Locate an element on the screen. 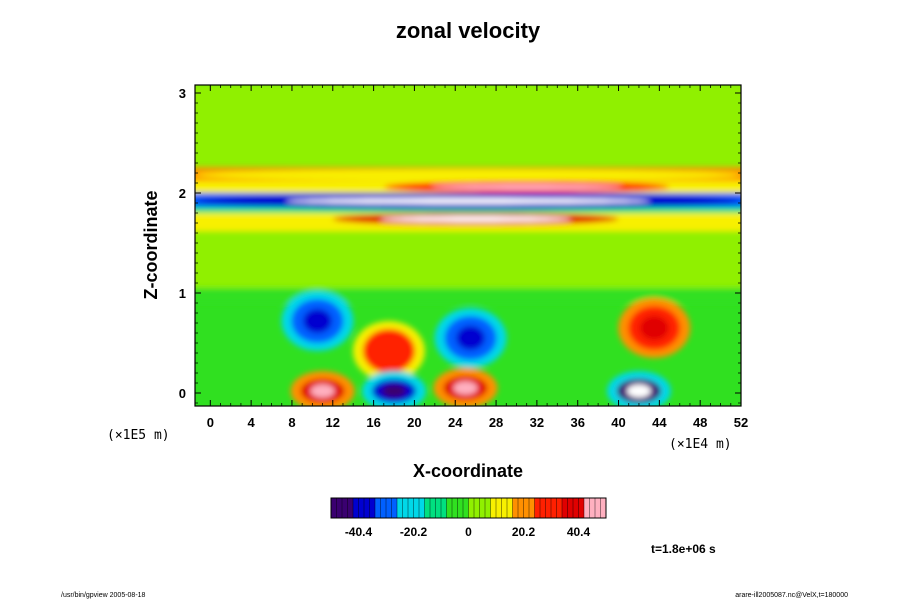 The image size is (900, 600). jet-band is located at coordinates (468, 175).